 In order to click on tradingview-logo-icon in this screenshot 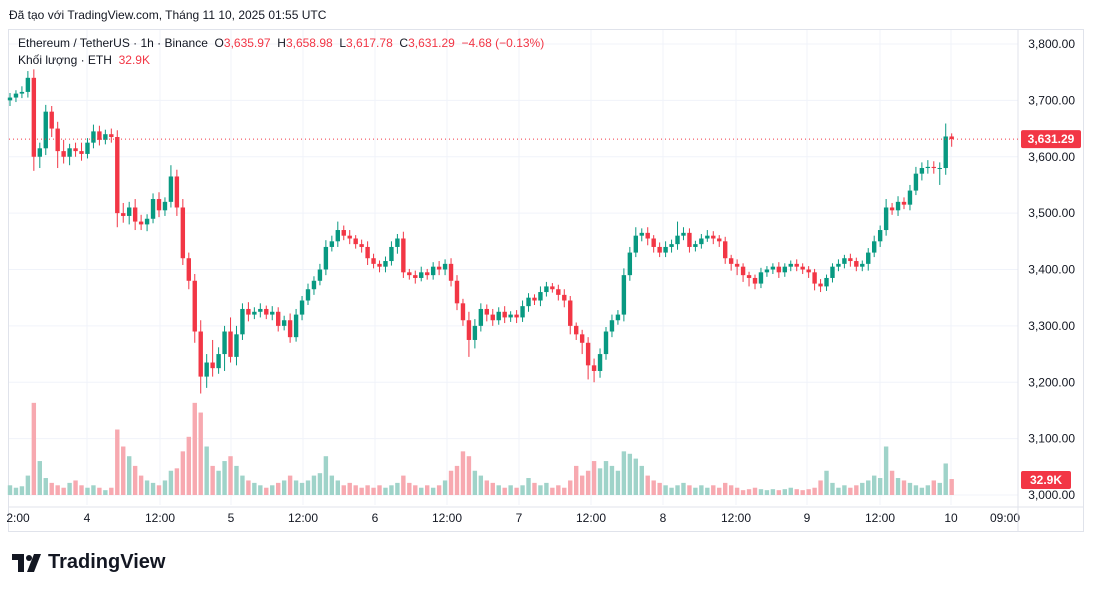, I will do `click(26, 562)`.